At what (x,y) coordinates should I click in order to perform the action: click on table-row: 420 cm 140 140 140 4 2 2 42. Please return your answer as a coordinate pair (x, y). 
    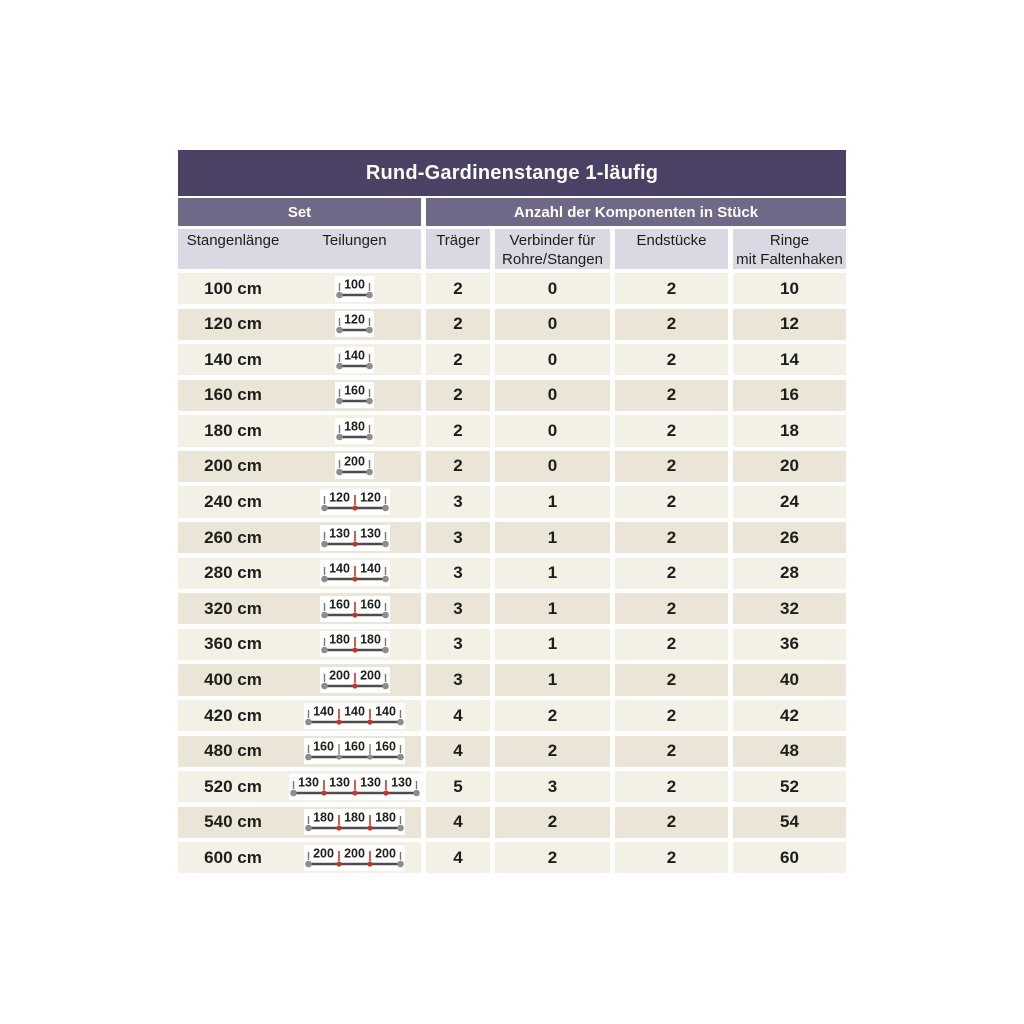
    Looking at the image, I should click on (512, 715).